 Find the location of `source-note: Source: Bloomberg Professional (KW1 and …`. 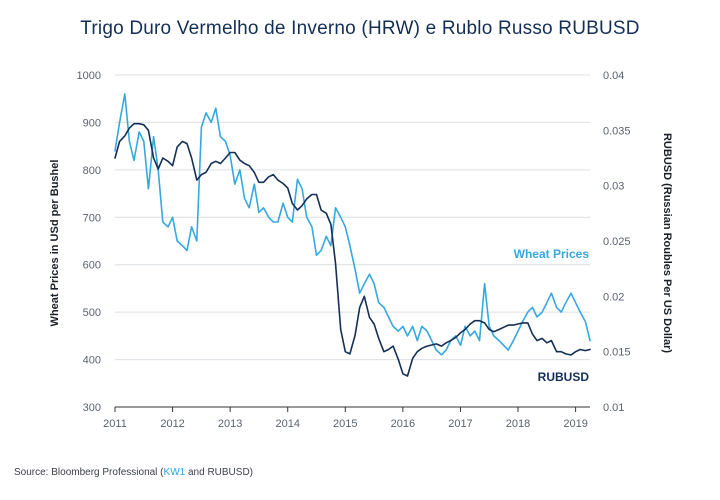

source-note: Source: Bloomberg Professional (KW1 and … is located at coordinates (133, 472).